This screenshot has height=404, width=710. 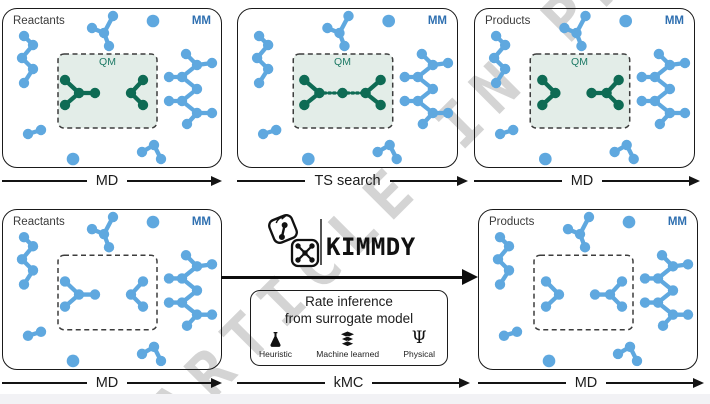 What do you see at coordinates (419, 353) in the screenshot?
I see `method-label: Physical` at bounding box center [419, 353].